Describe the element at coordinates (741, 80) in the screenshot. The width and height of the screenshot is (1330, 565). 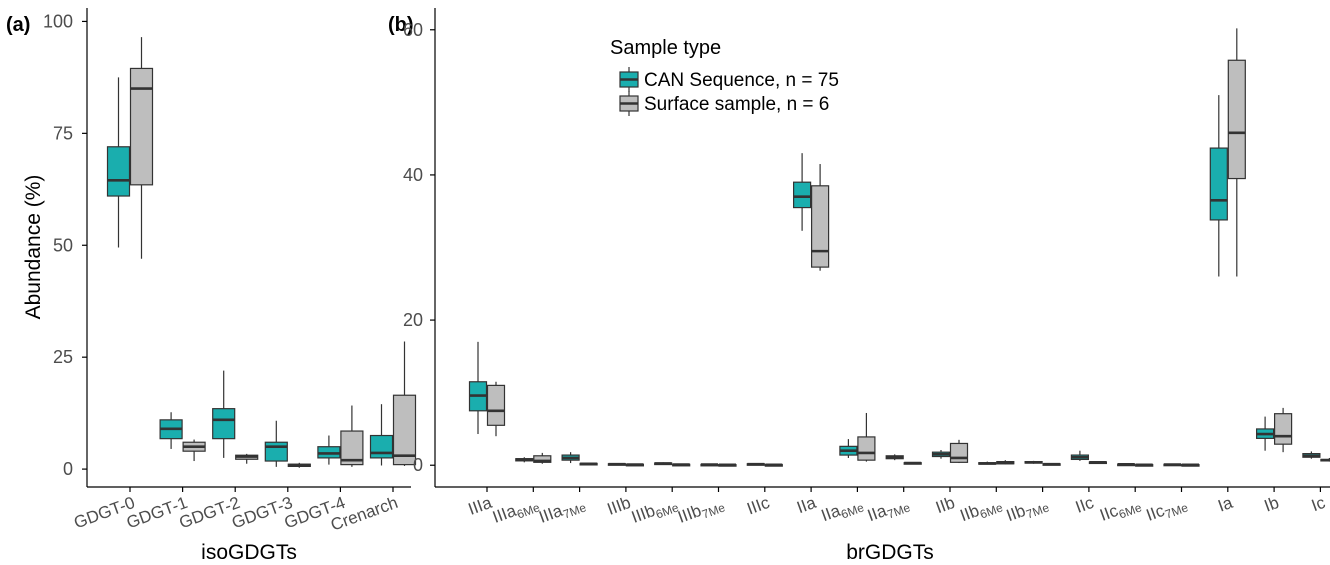
I see `legend-label-can: CAN Sequence, n = 75` at that location.